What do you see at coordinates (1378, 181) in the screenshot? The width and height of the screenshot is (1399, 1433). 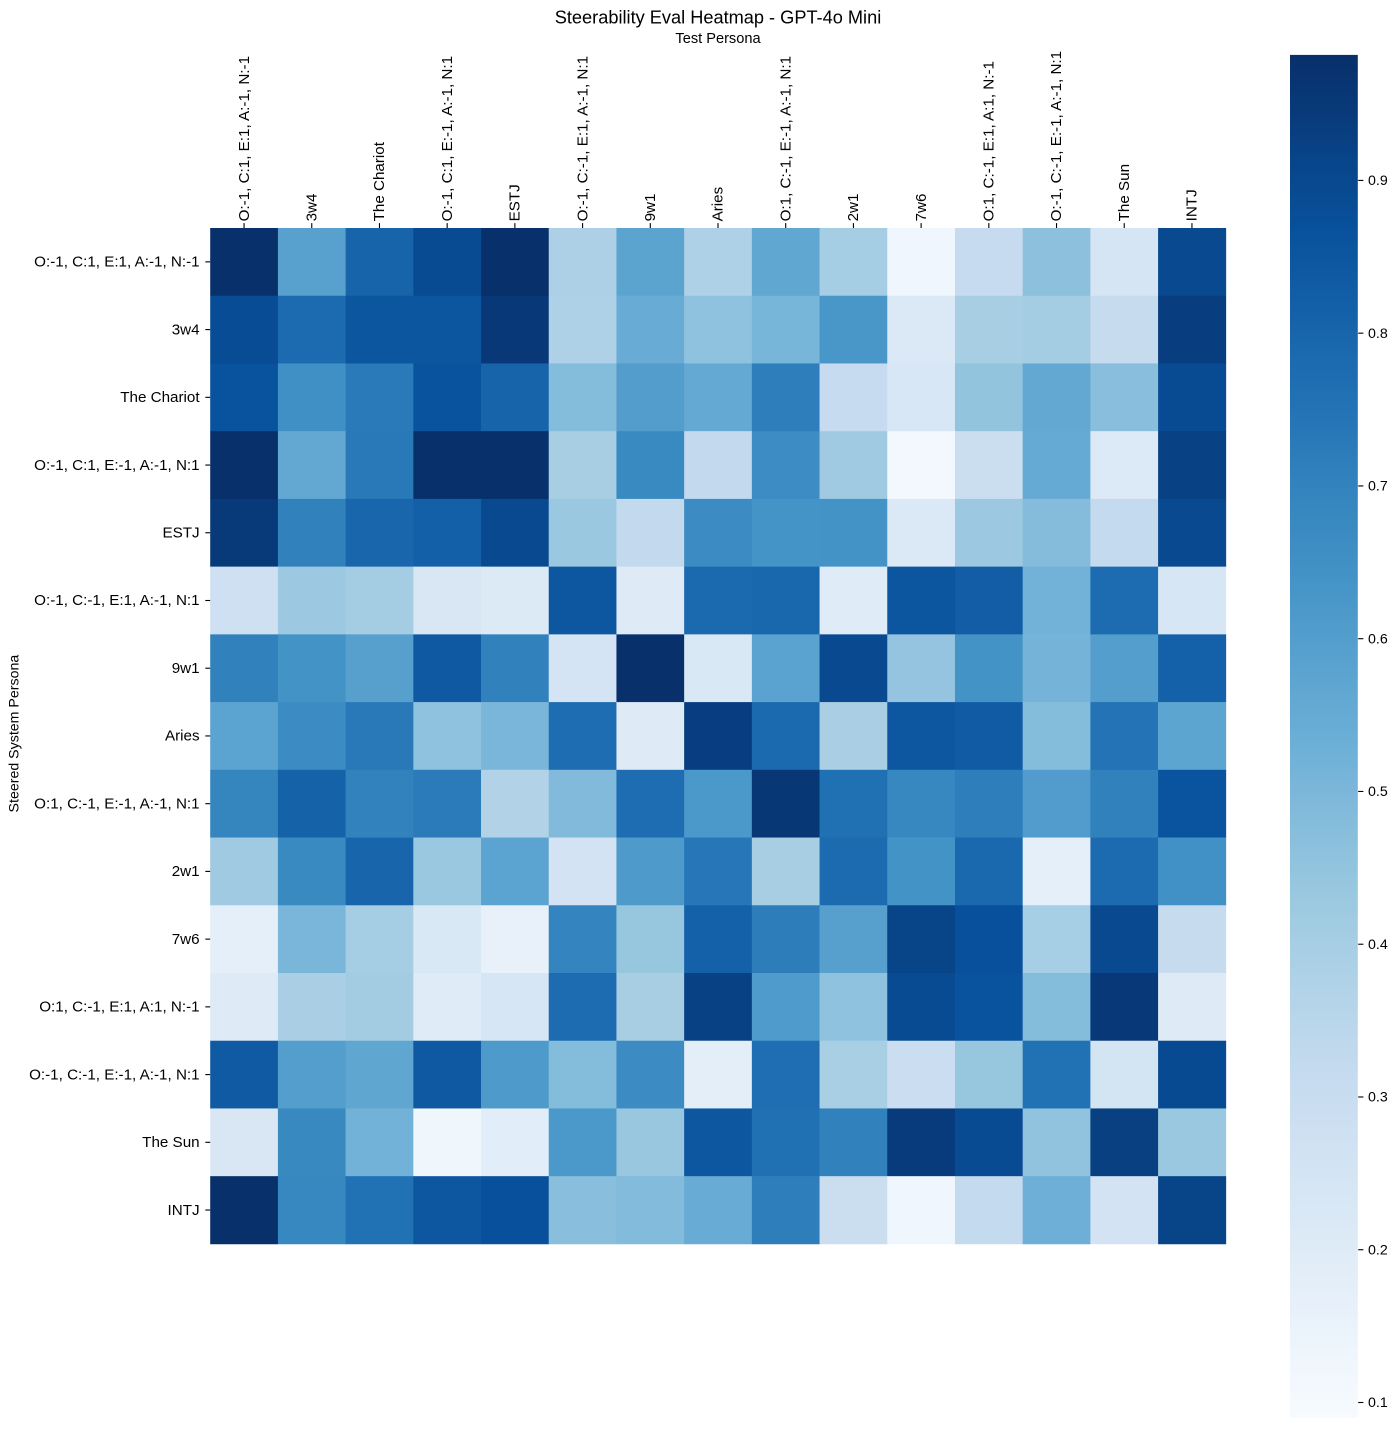 I see `svg-text: 0.9` at bounding box center [1378, 181].